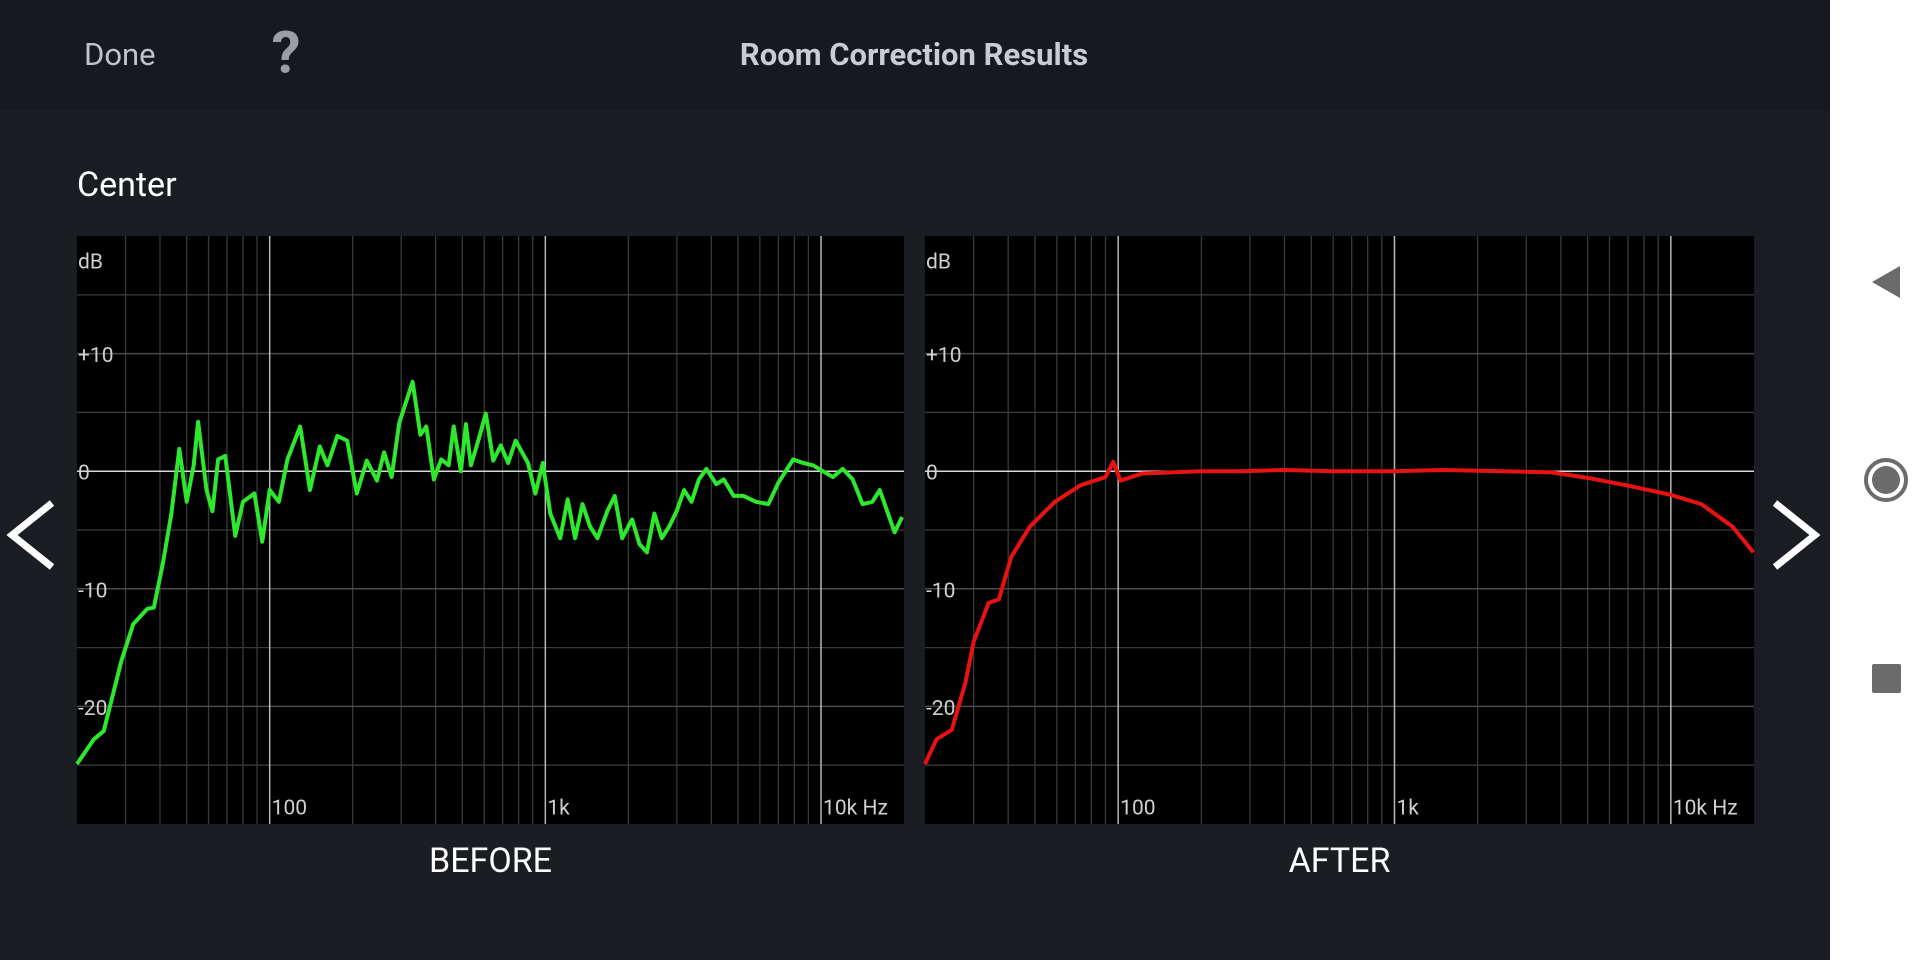 The width and height of the screenshot is (1920, 960). I want to click on chart-title: BEFORE, so click(490, 861).